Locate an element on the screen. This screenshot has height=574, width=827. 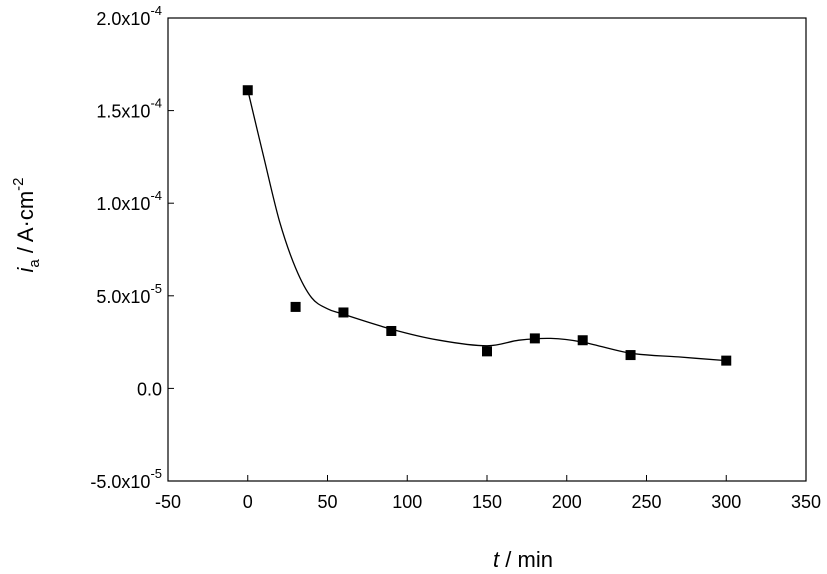
y-tick-mantissa: 1.5x10 is located at coordinates (123, 112).